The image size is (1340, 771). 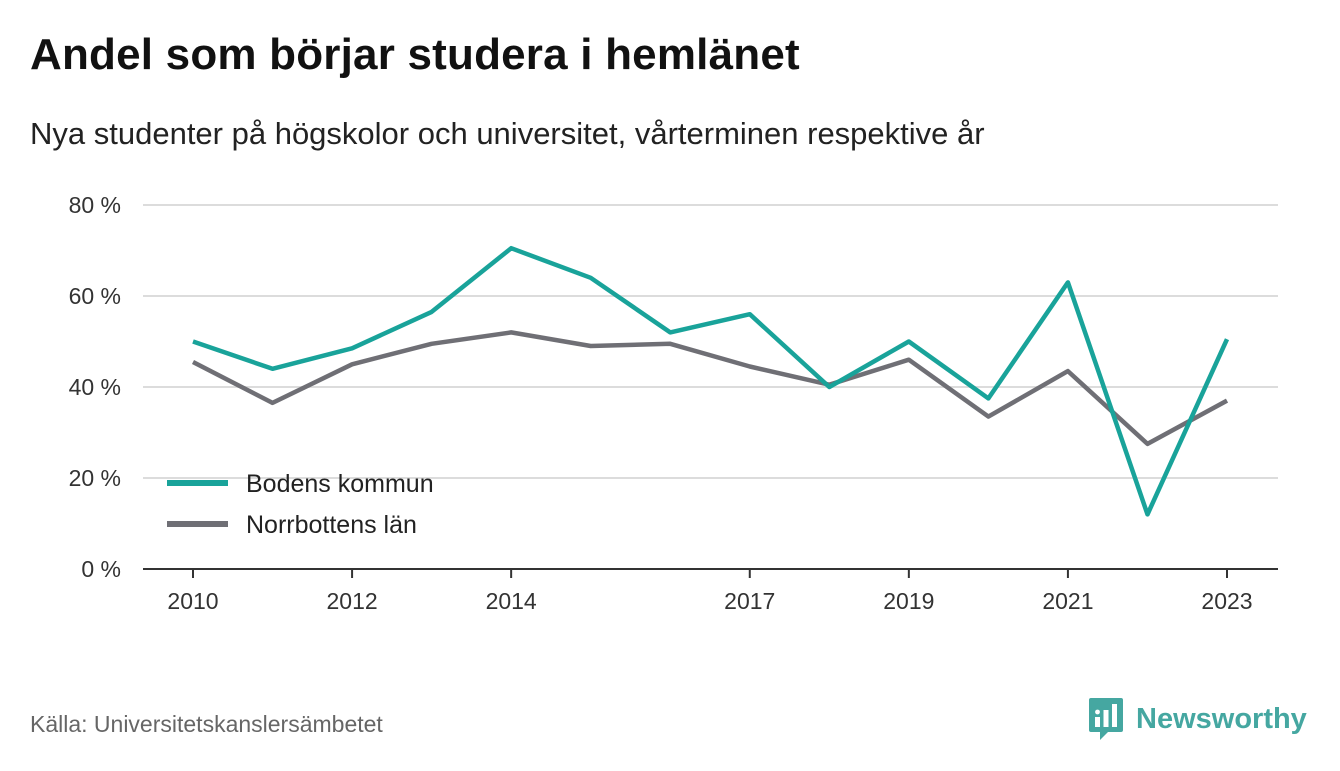 What do you see at coordinates (331, 525) in the screenshot?
I see `legend-label: Norrbottens län` at bounding box center [331, 525].